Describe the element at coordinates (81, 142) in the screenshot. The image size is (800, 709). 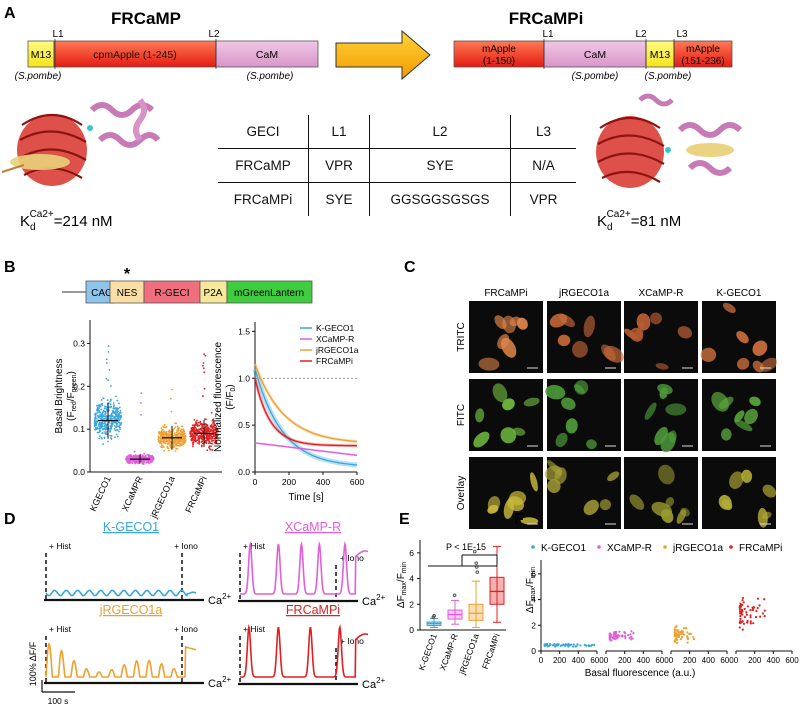
I see `frcamp-structure-image` at that location.